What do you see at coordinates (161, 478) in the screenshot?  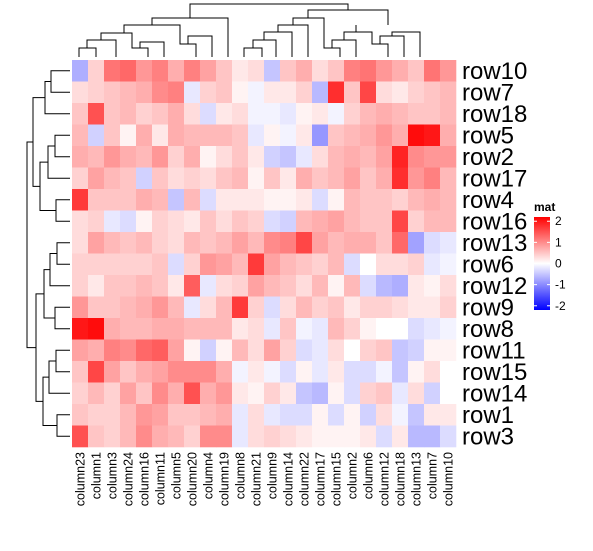 I see `column-label: column11` at bounding box center [161, 478].